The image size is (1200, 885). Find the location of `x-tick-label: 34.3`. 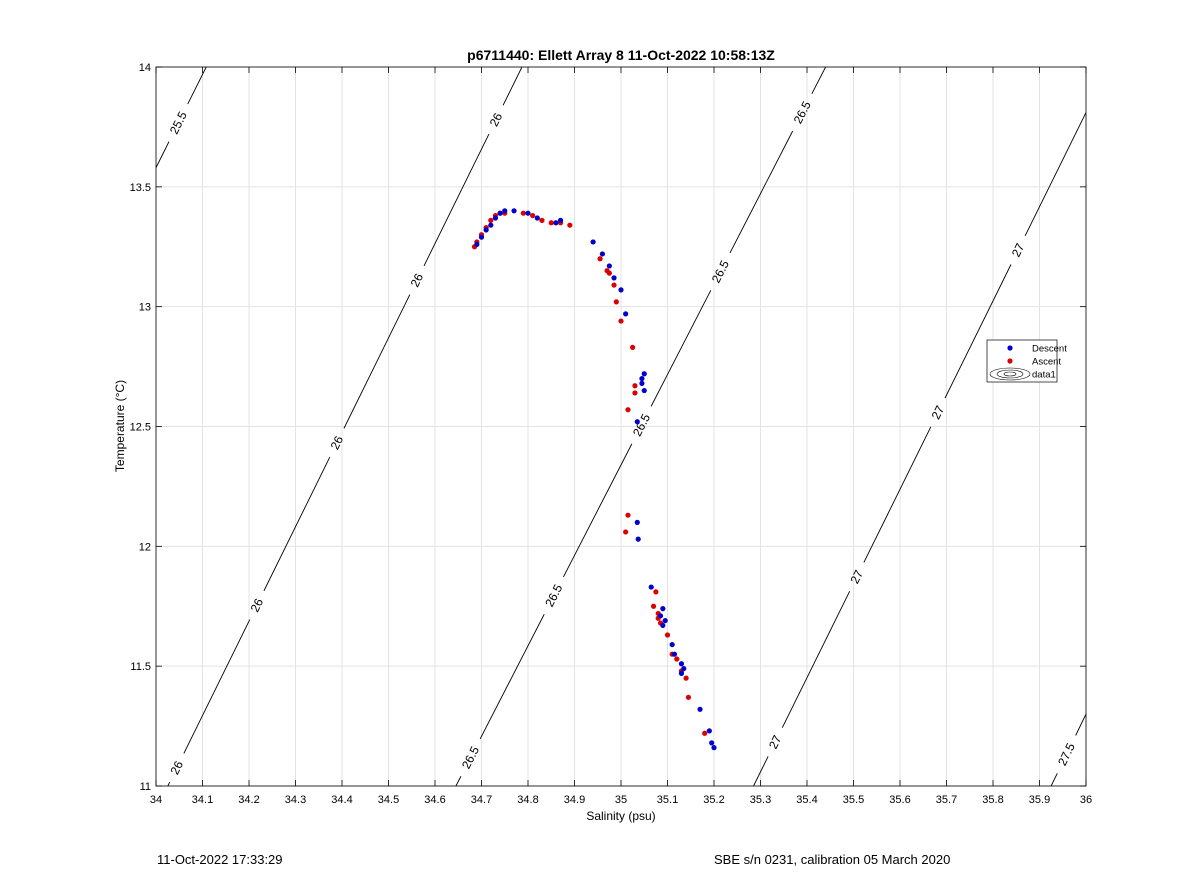

x-tick-label: 34.3 is located at coordinates (295, 800).